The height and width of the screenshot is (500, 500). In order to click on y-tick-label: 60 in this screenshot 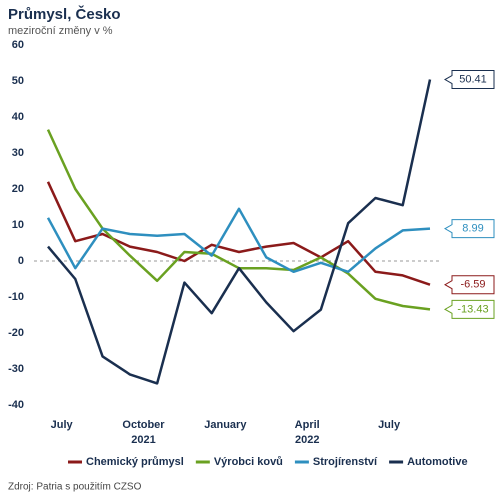, I will do `click(18, 45)`.